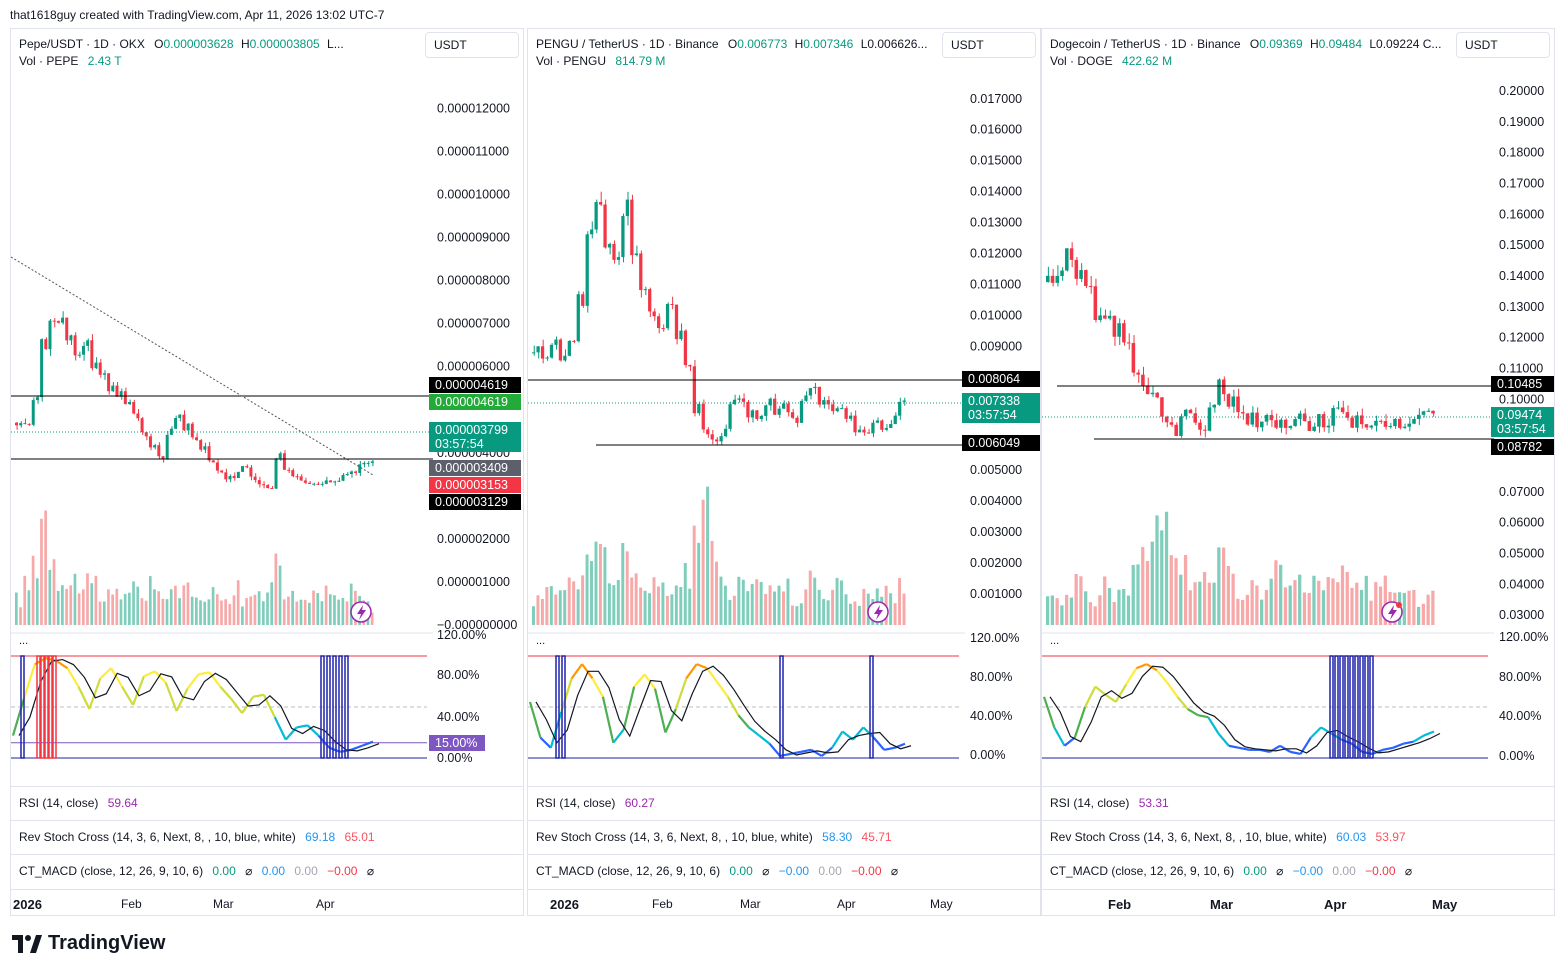  What do you see at coordinates (267, 803) in the screenshot?
I see `rsi-legend: RSI (14, close) 59.64` at bounding box center [267, 803].